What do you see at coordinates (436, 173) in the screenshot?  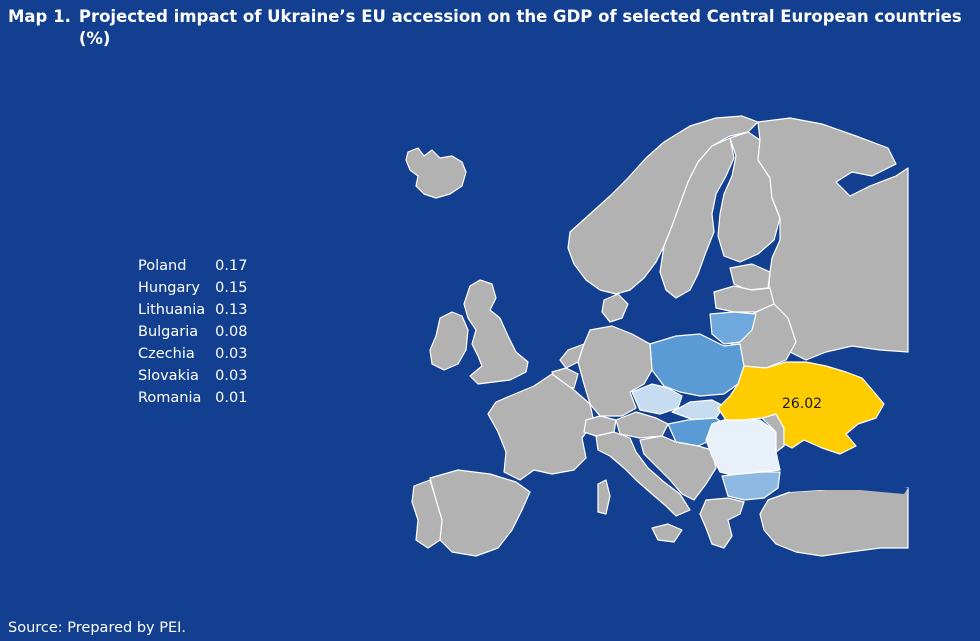 I see `country-iceland` at bounding box center [436, 173].